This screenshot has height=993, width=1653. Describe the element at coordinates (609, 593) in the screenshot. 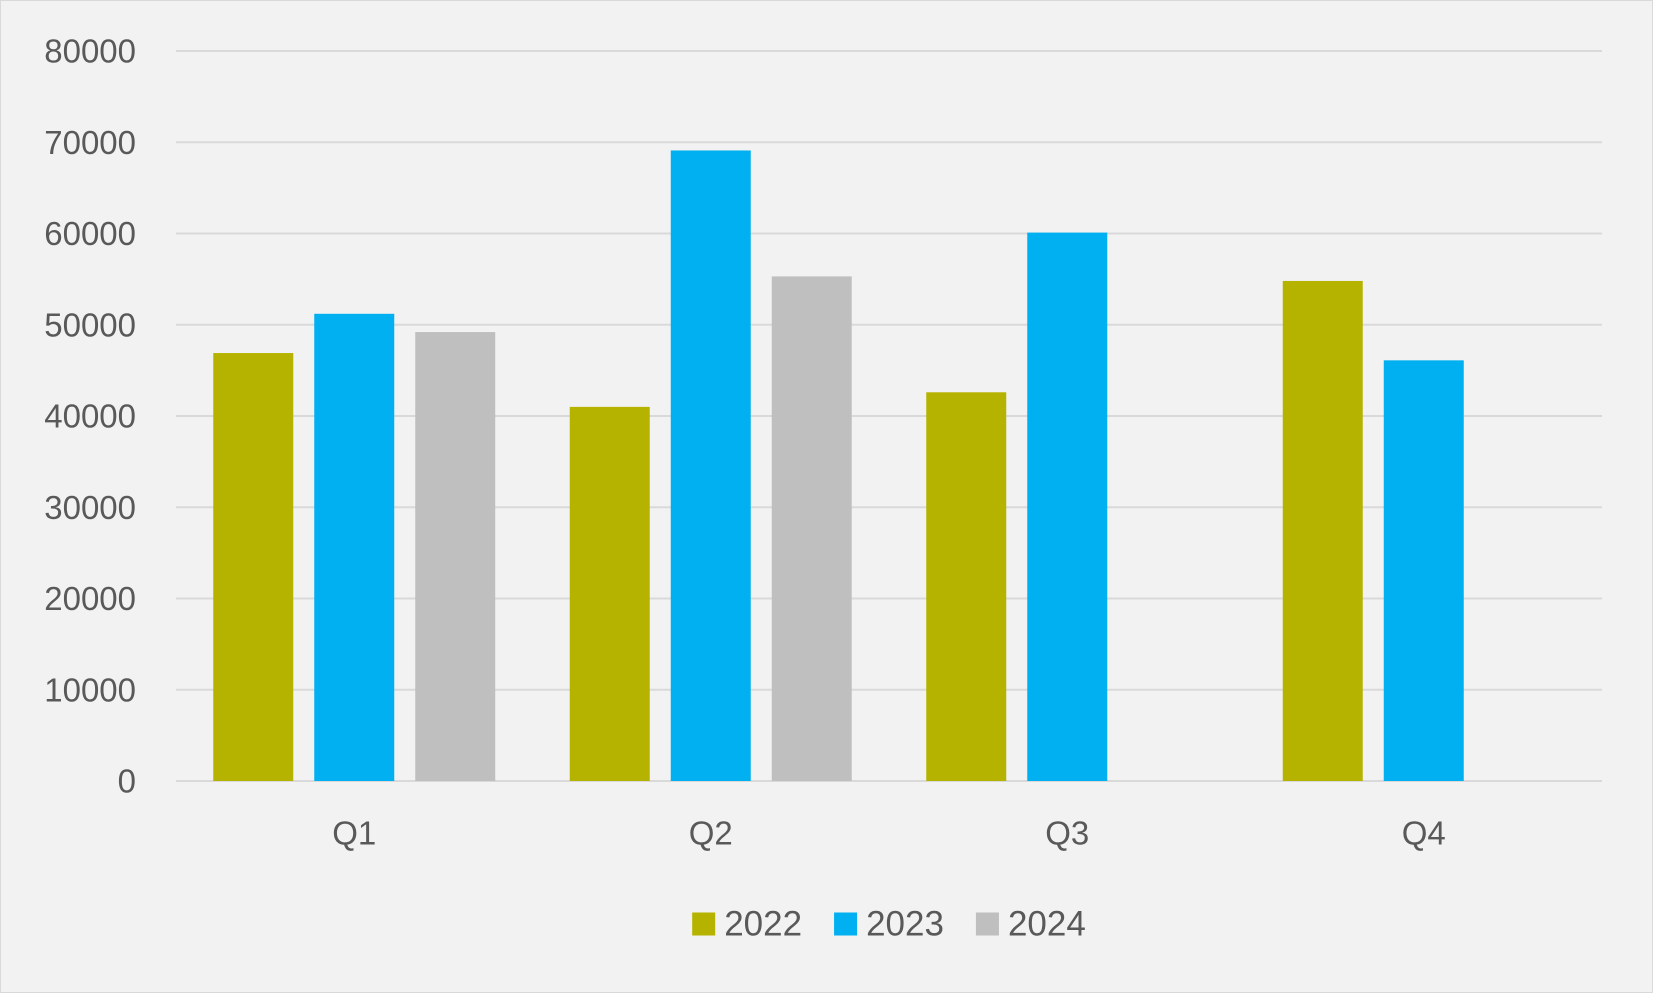

I see `bar-2022-q2` at that location.